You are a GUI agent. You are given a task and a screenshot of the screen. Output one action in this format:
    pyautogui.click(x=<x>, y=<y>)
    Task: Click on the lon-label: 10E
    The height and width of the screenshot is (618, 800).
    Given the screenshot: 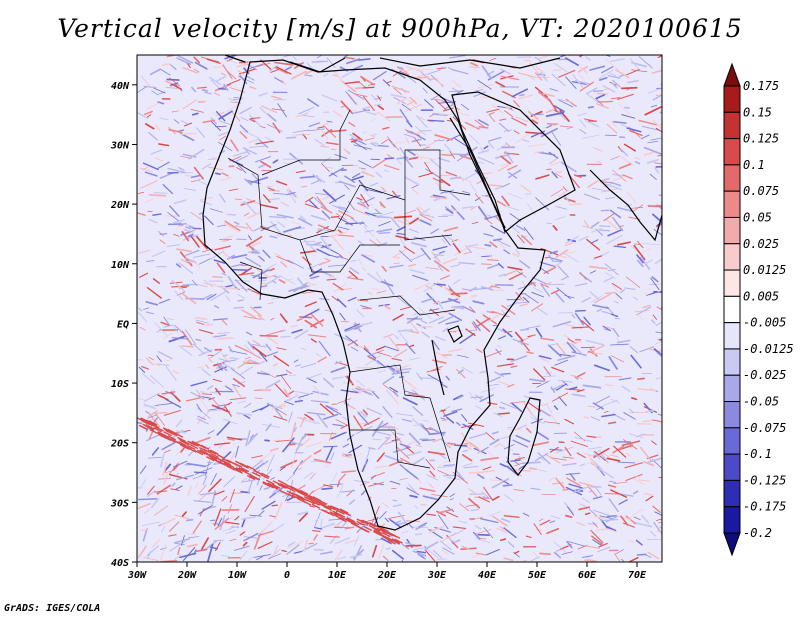 What is the action you would take?
    pyautogui.click(x=337, y=575)
    